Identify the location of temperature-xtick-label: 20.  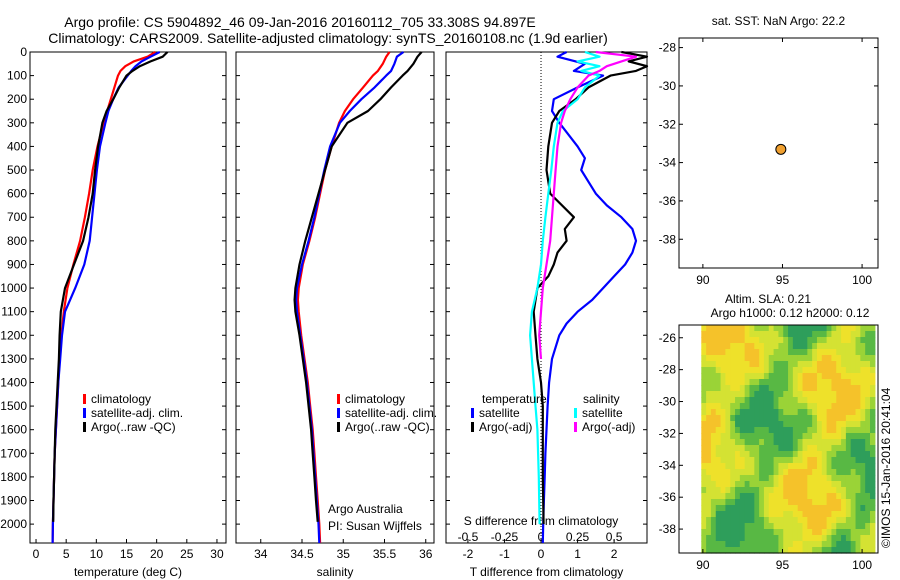
(157, 554).